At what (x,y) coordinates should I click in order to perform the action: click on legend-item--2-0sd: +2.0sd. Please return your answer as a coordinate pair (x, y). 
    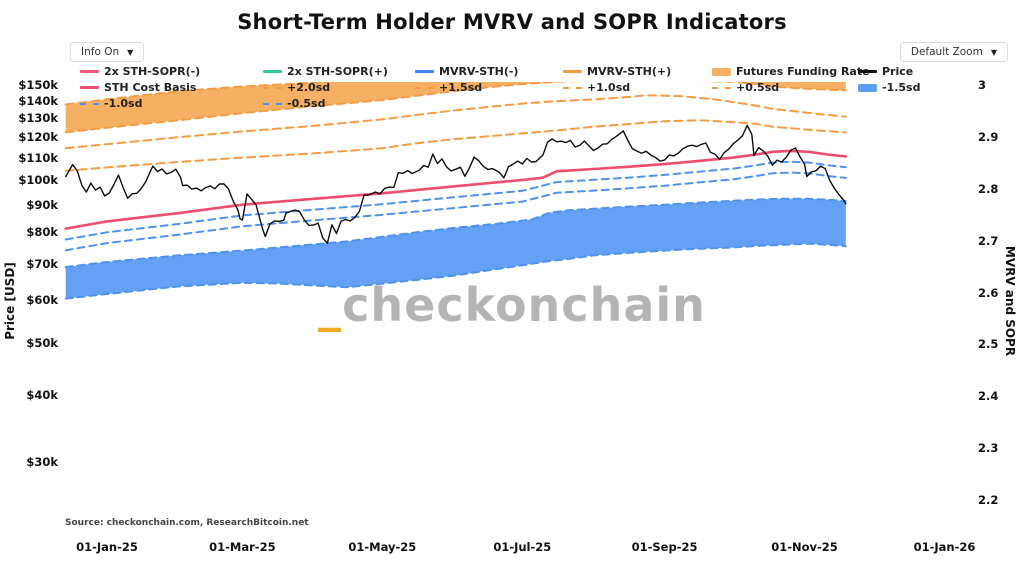
    Looking at the image, I should click on (296, 87).